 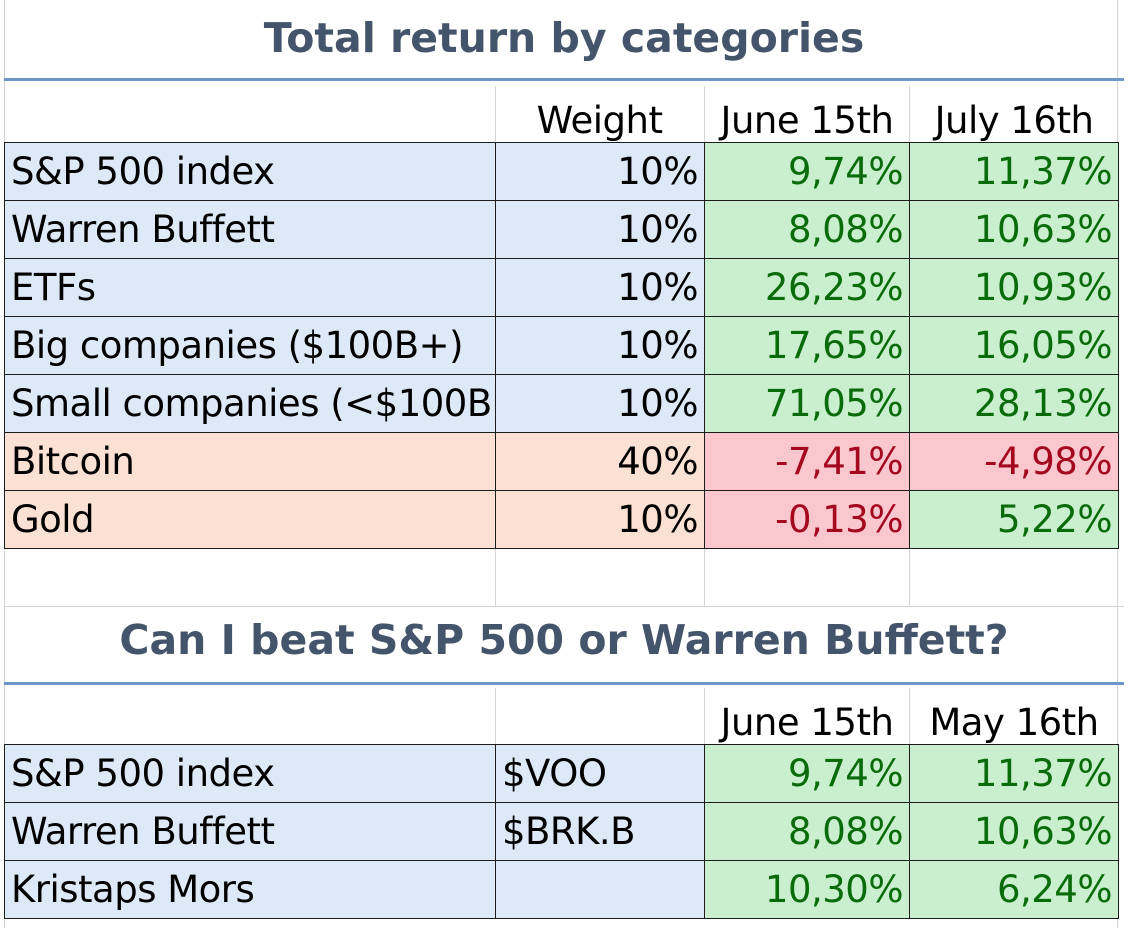 What do you see at coordinates (250, 773) in the screenshot?
I see `investor-label-cell: S&P 500 index` at bounding box center [250, 773].